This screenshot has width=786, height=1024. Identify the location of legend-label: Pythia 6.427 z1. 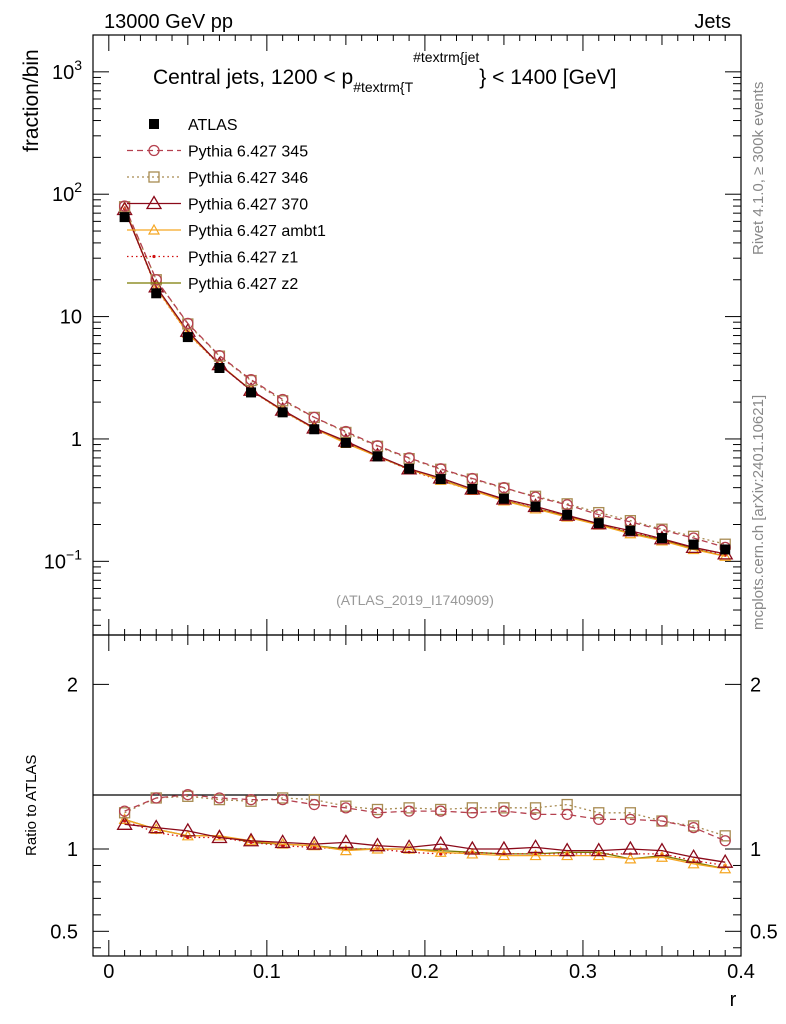
(243, 258).